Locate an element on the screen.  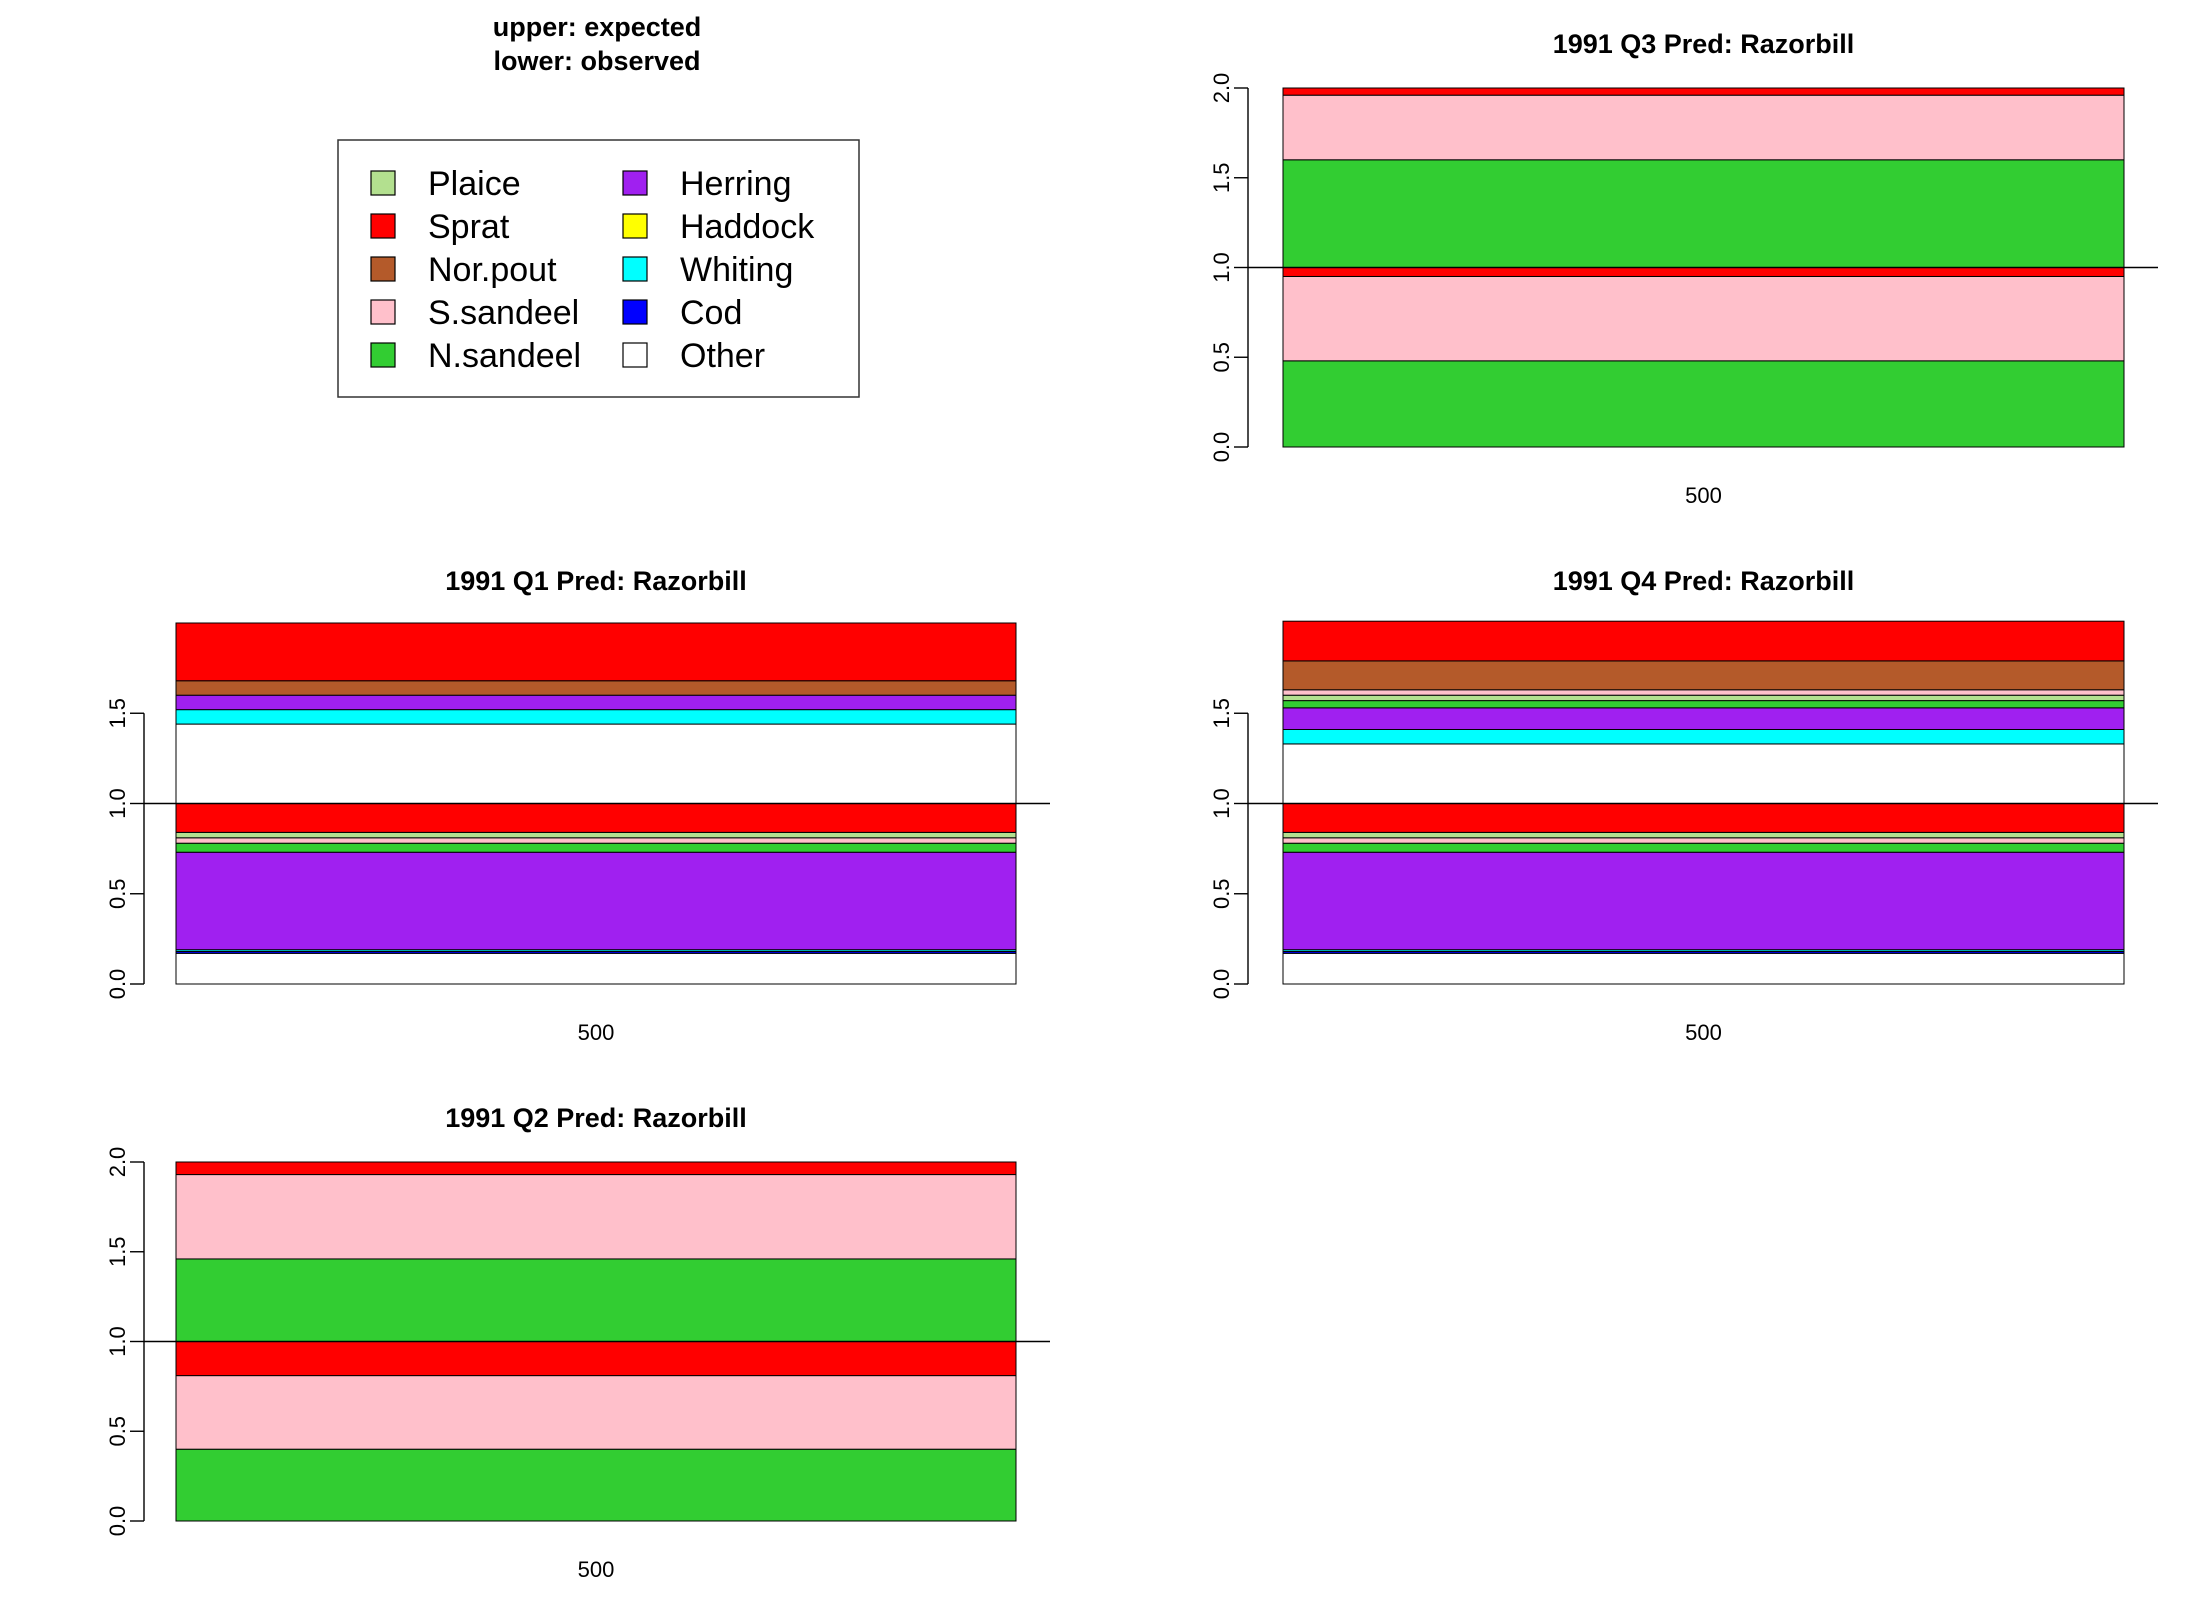
legend-label-cod: Cod is located at coordinates (711, 313).